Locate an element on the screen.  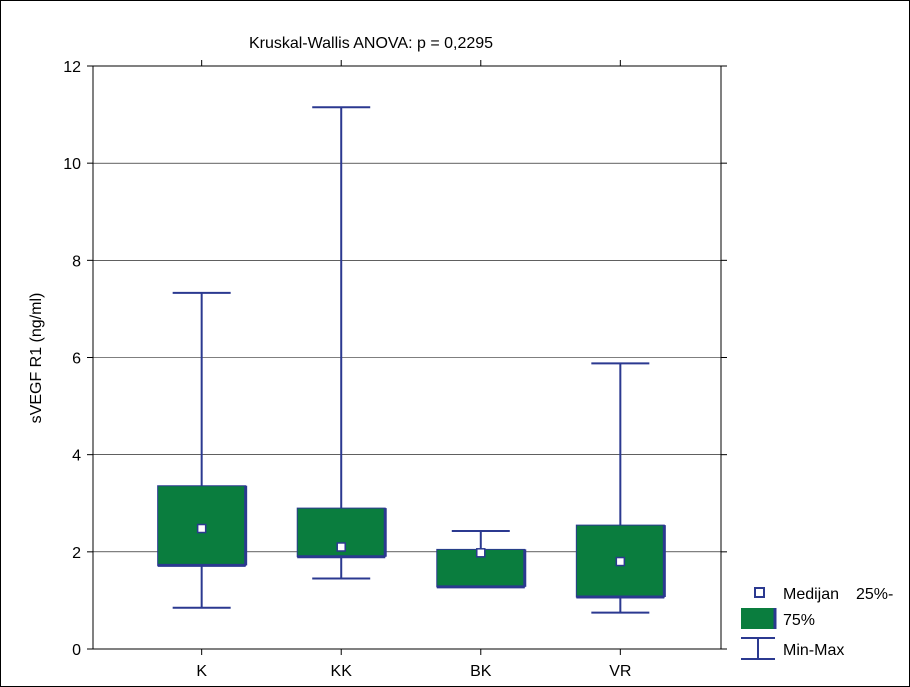
median-marker-kk is located at coordinates (341, 547).